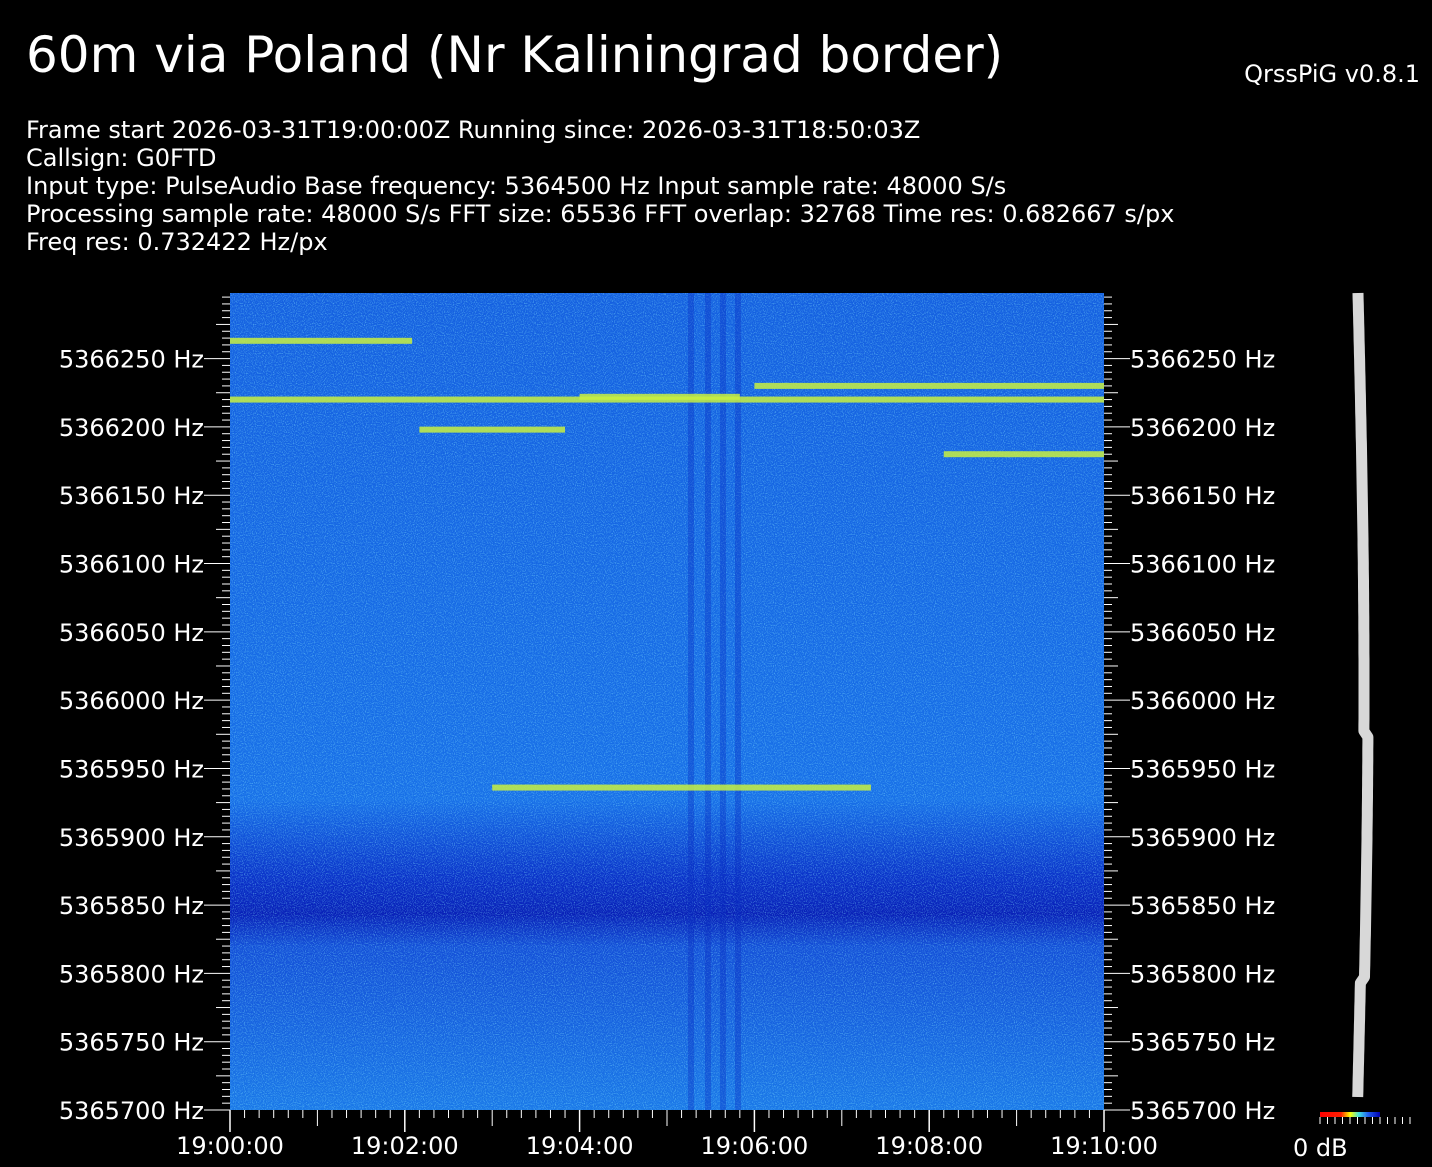 This screenshot has width=1432, height=1167. What do you see at coordinates (1352, 1137) in the screenshot?
I see `db-scale: 0 dB` at bounding box center [1352, 1137].